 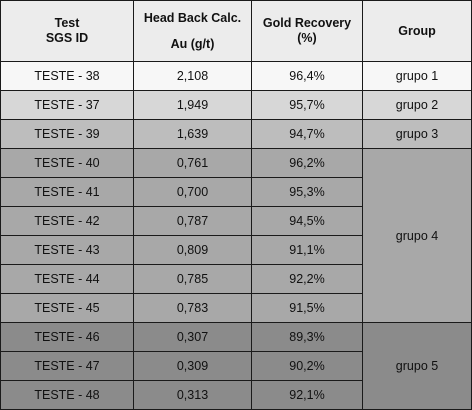 What do you see at coordinates (307, 192) in the screenshot?
I see `recovery-cell: 95,3%` at bounding box center [307, 192].